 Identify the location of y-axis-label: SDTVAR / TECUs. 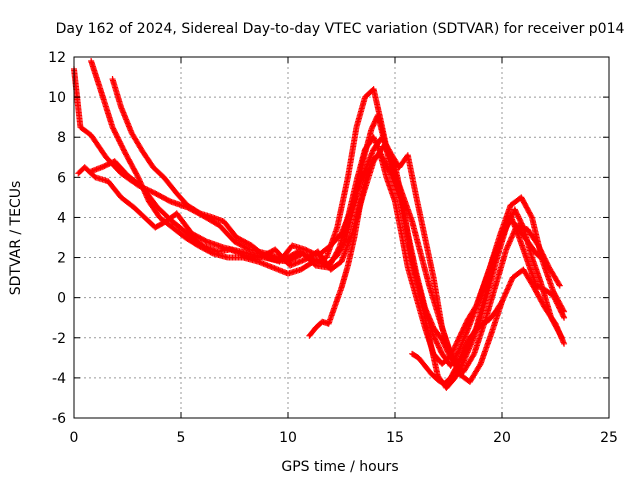
(16, 238).